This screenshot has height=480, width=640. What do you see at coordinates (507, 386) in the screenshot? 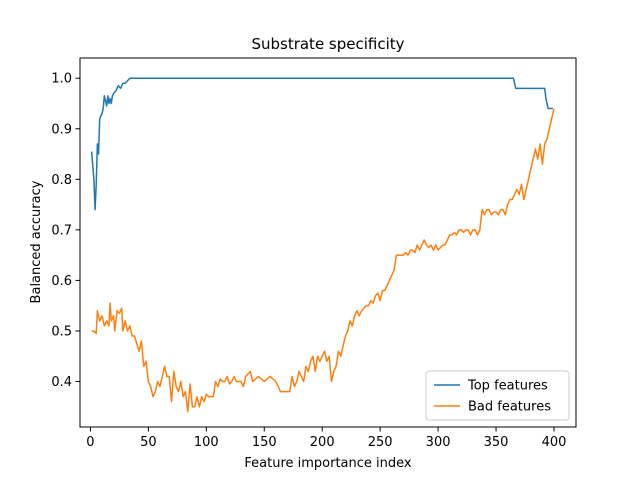
I see `legend-label-1: Top features` at bounding box center [507, 386].